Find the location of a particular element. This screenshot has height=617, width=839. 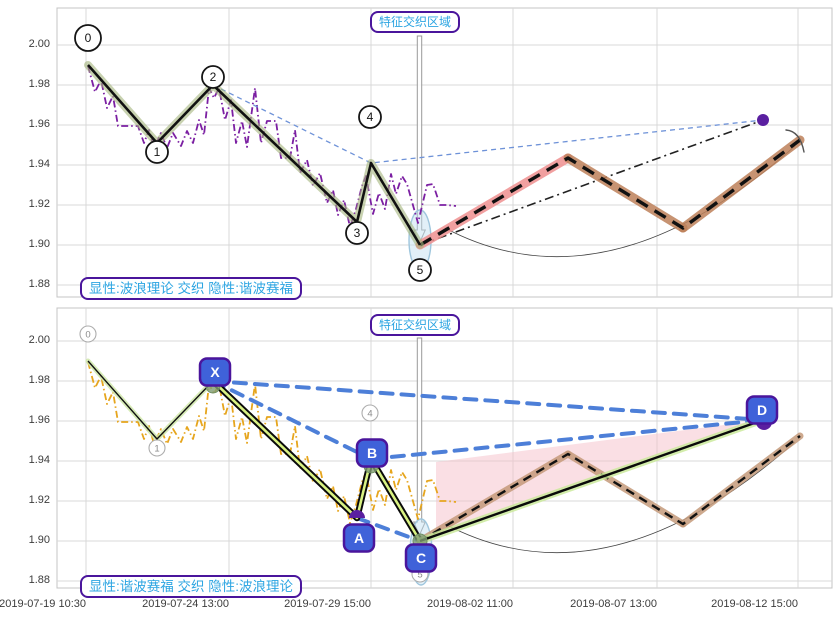

x-tick-label: 2019-08-07 13:00 is located at coordinates (613, 604).